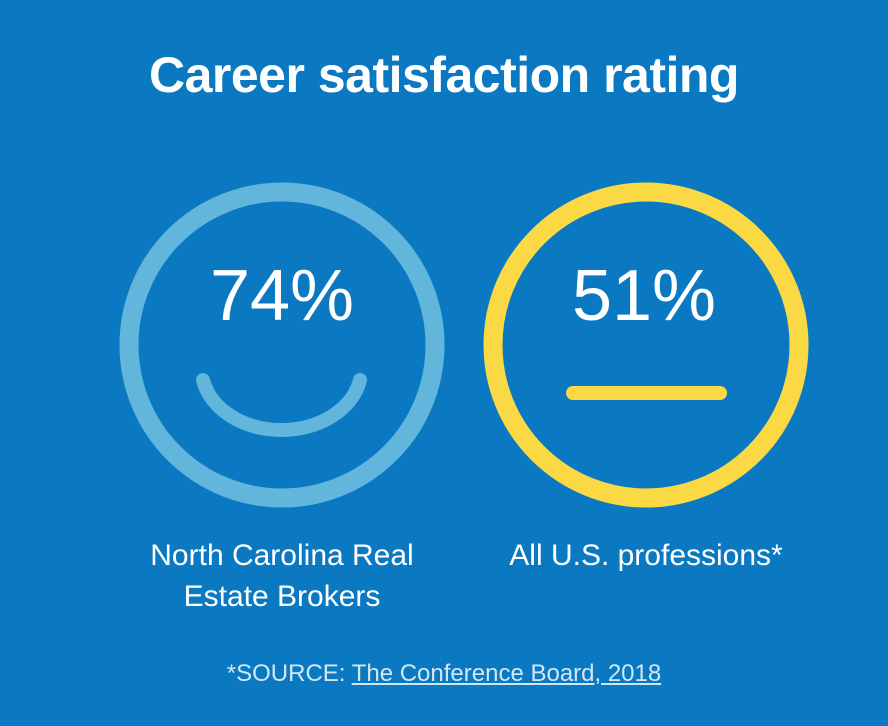  Describe the element at coordinates (644, 296) in the screenshot. I see `percent: 51%` at that location.